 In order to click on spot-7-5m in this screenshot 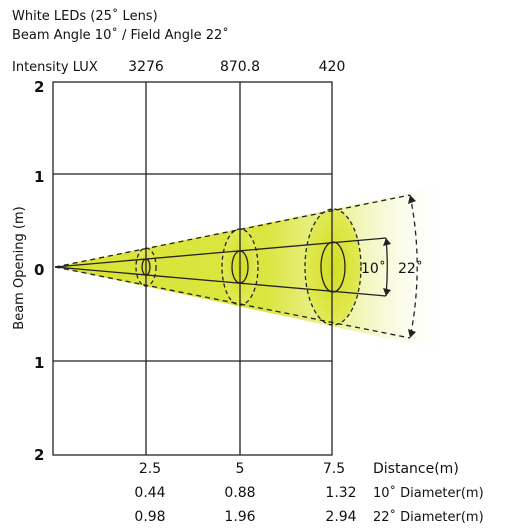, I will do `click(333, 267)`.